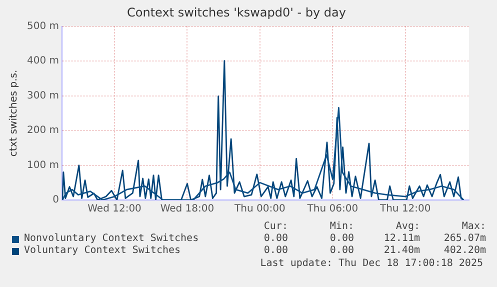 This screenshot has width=497, height=287. What do you see at coordinates (341, 227) in the screenshot?
I see `text: Min:` at bounding box center [341, 227].